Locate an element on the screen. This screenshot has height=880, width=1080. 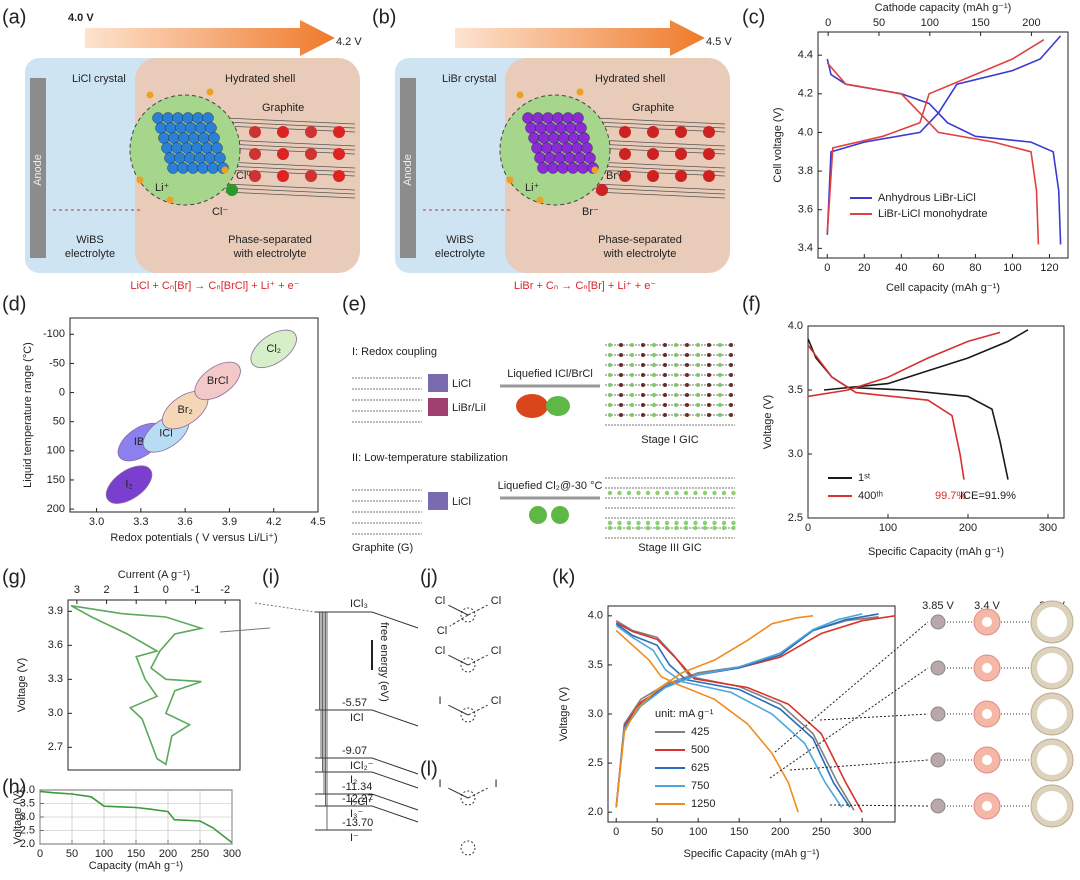
label: 4.2 V is located at coordinates (349, 42).